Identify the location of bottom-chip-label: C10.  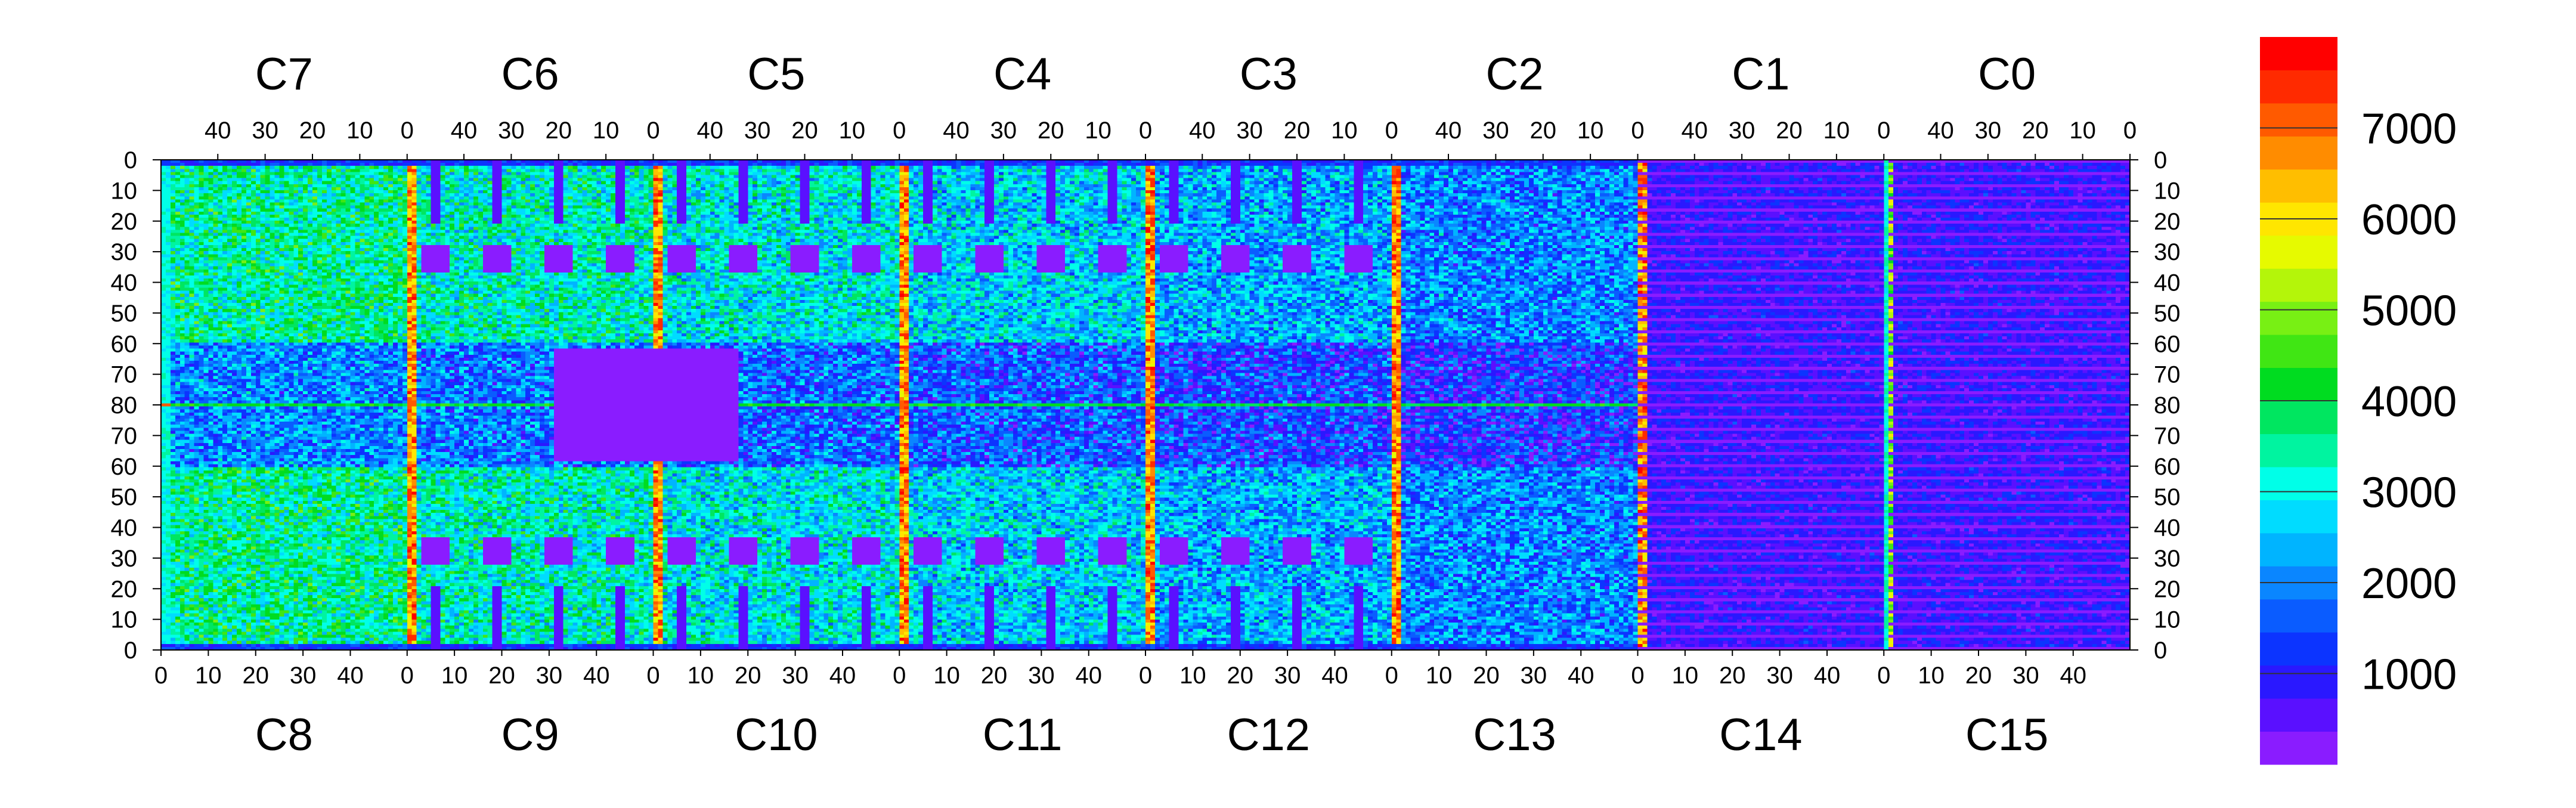
(776, 735).